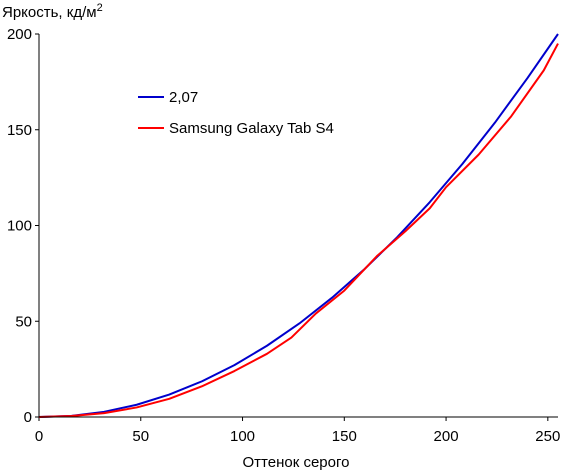  I want to click on x-tick-label: 0, so click(39, 436).